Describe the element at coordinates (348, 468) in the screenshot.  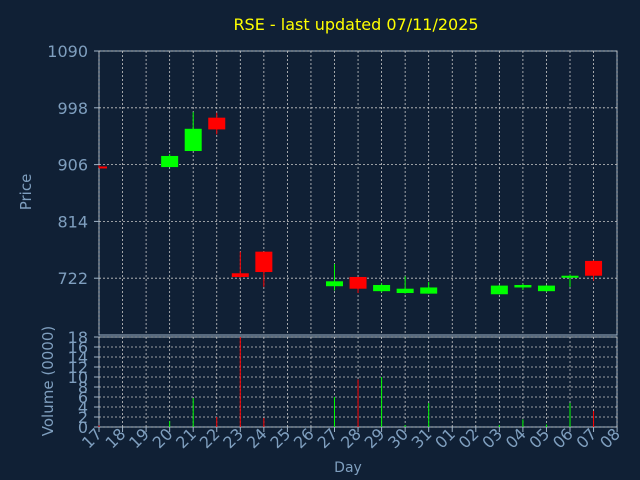
I see `x-axis-label: Day` at that location.